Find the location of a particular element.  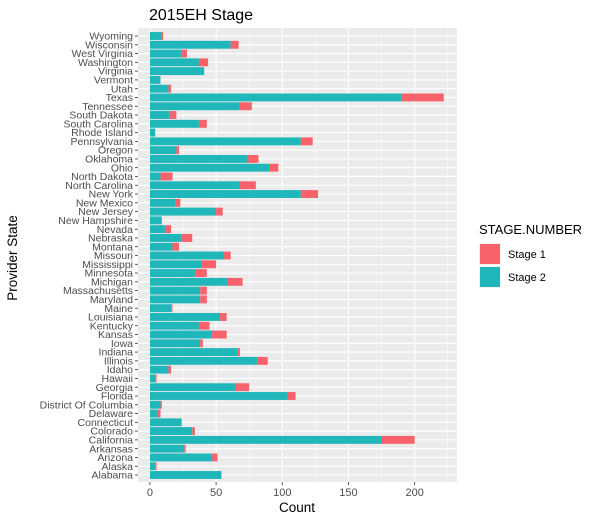

chart-title: 2015EH Stage is located at coordinates (201, 15).